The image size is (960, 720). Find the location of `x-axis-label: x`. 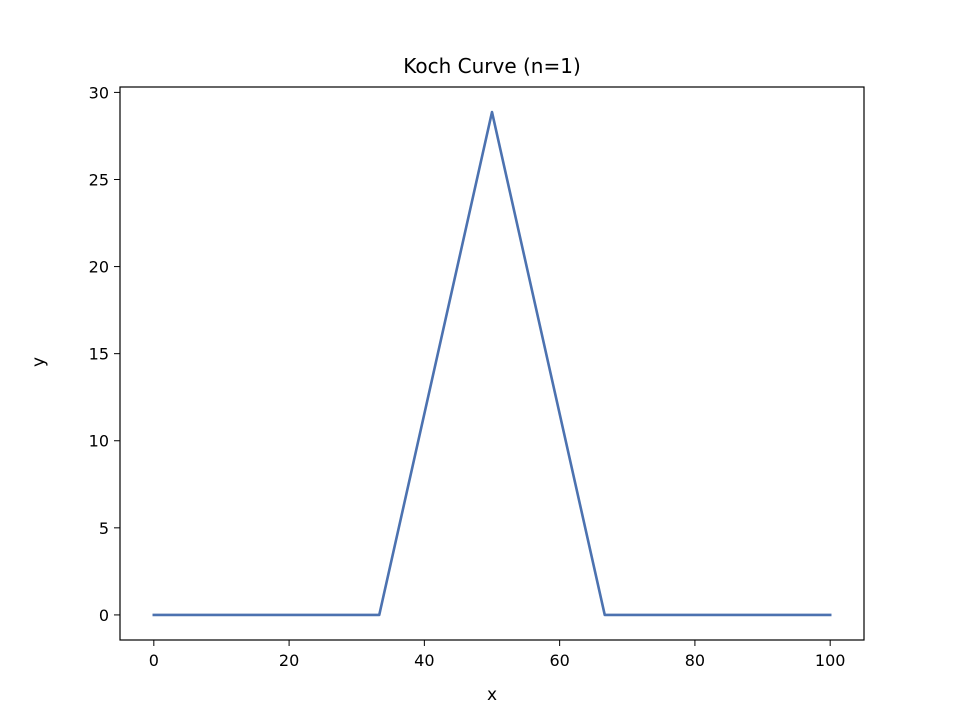

x-axis-label: x is located at coordinates (492, 695).